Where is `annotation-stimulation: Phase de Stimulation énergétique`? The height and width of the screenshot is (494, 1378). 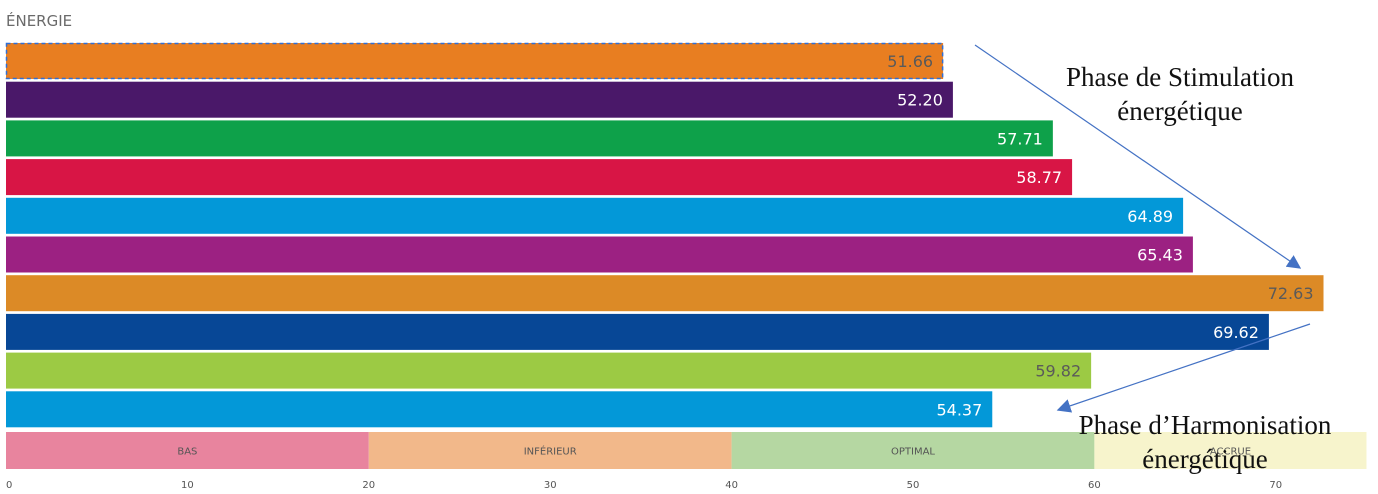
annotation-stimulation: Phase de Stimulation énergétique is located at coordinates (1180, 94).